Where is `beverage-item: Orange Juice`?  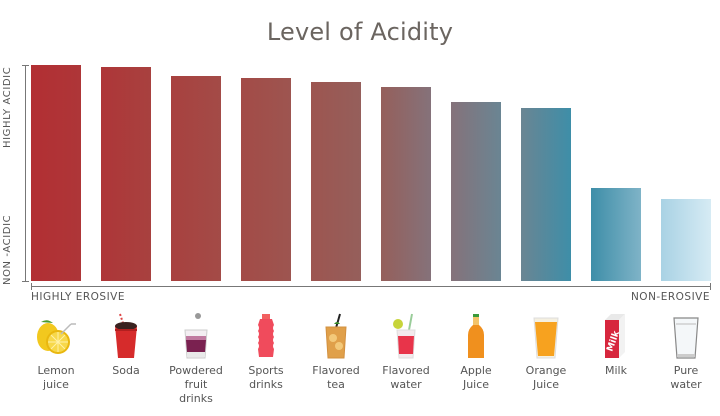
beverage-item: Orange Juice is located at coordinates (546, 352).